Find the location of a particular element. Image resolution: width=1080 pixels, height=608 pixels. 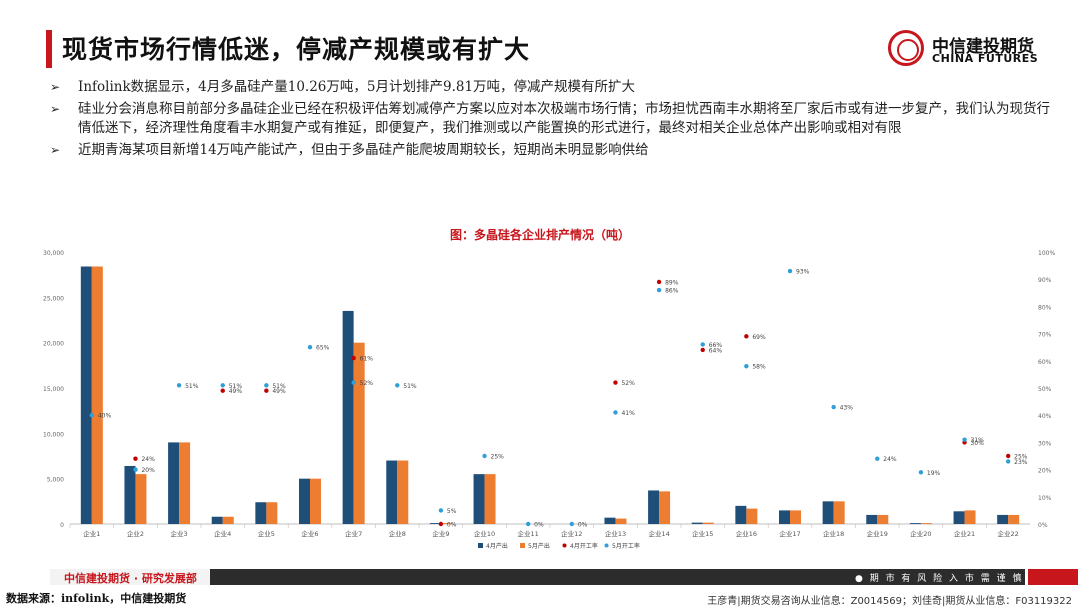

point-label: 23% is located at coordinates (1021, 462).